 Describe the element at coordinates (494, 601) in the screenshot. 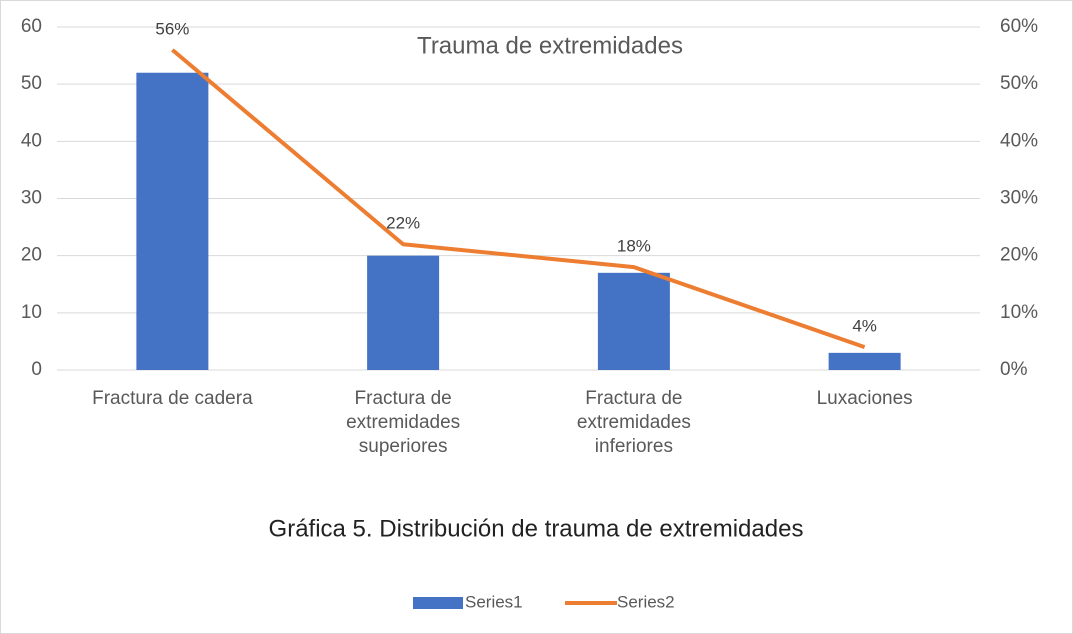

I see `legend-label: Series1` at that location.